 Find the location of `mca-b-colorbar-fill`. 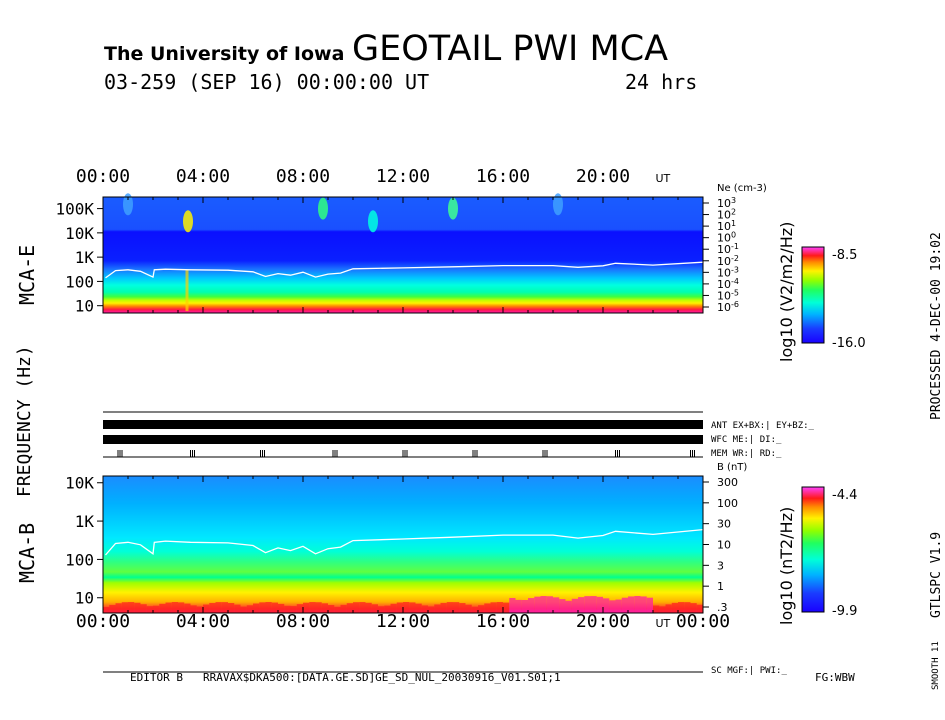

mca-b-colorbar-fill is located at coordinates (813, 549).